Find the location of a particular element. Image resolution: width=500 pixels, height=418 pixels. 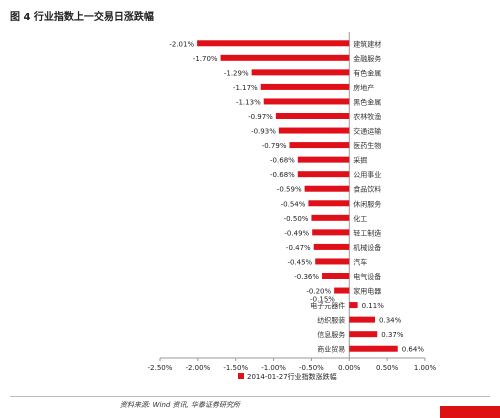

data-label: -0.50% is located at coordinates (296, 219).